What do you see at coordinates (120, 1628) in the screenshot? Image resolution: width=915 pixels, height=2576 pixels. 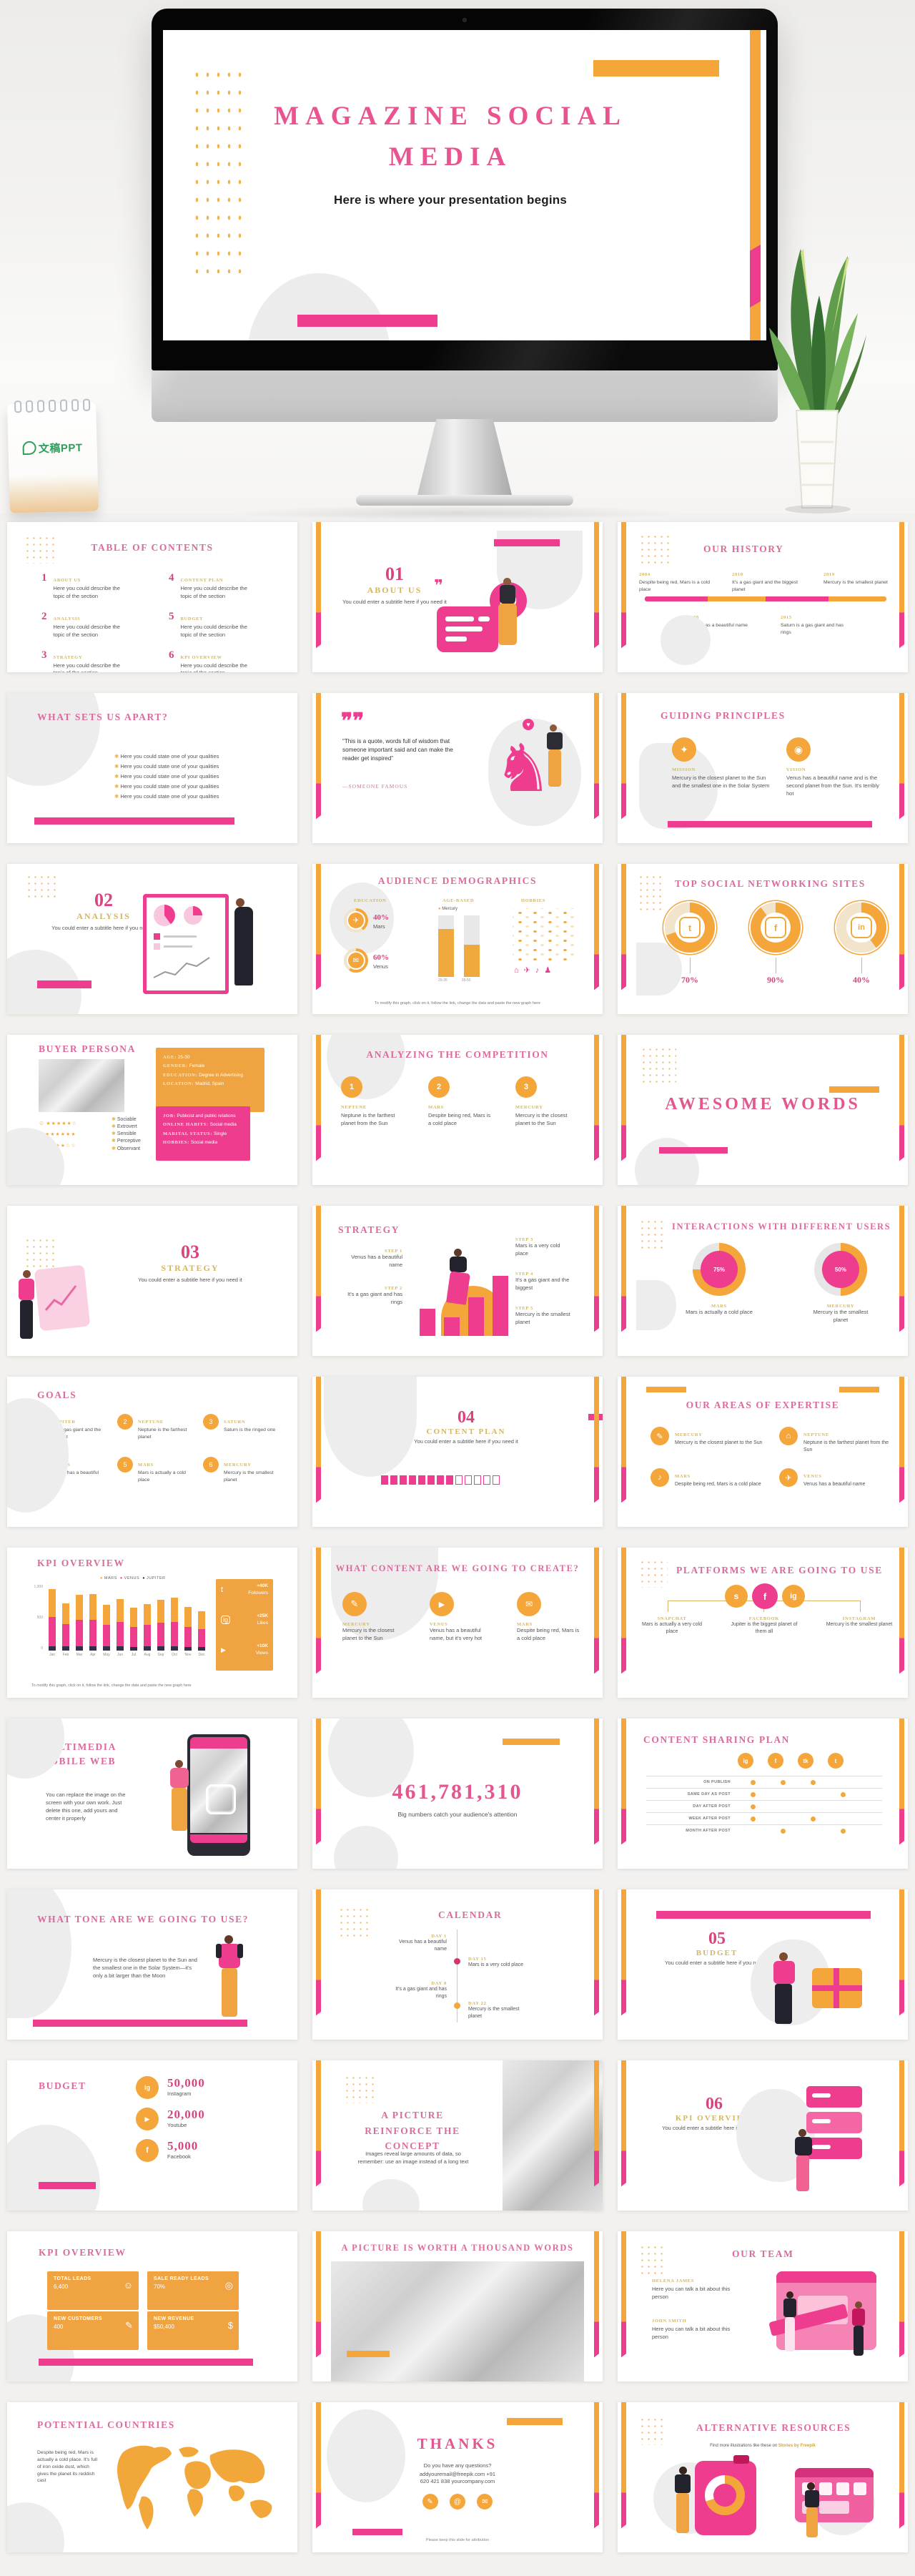 I see `kpi-bar: Jun` at bounding box center [120, 1628].